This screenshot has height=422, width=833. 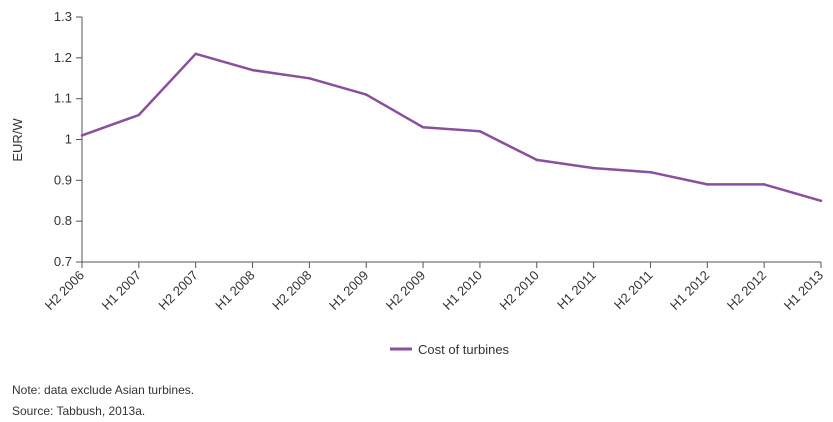 I want to click on x-tick-label: H1 2007, so click(x=121, y=290).